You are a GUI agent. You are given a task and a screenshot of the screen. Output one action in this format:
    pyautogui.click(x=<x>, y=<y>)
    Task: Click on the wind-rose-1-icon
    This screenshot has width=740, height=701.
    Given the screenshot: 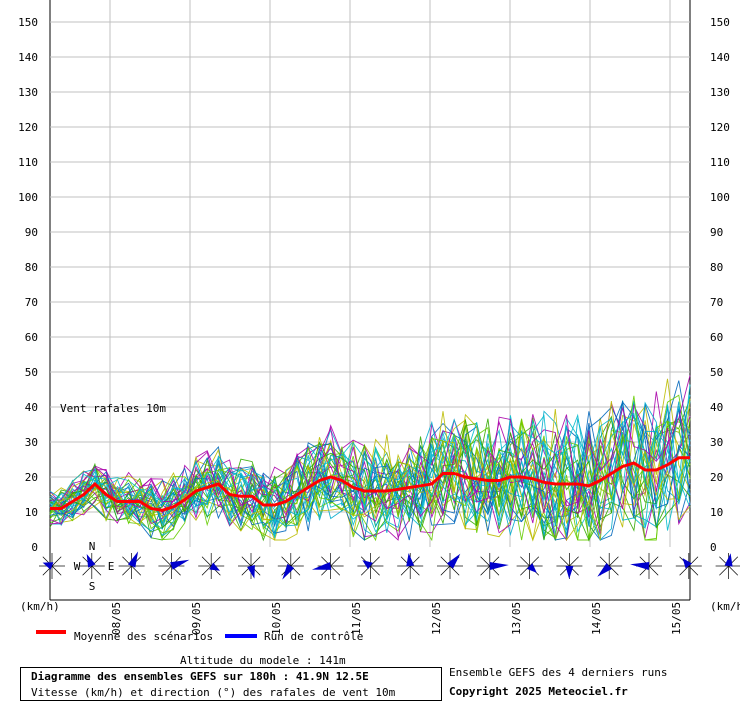 What is the action you would take?
    pyautogui.click(x=52, y=566)
    